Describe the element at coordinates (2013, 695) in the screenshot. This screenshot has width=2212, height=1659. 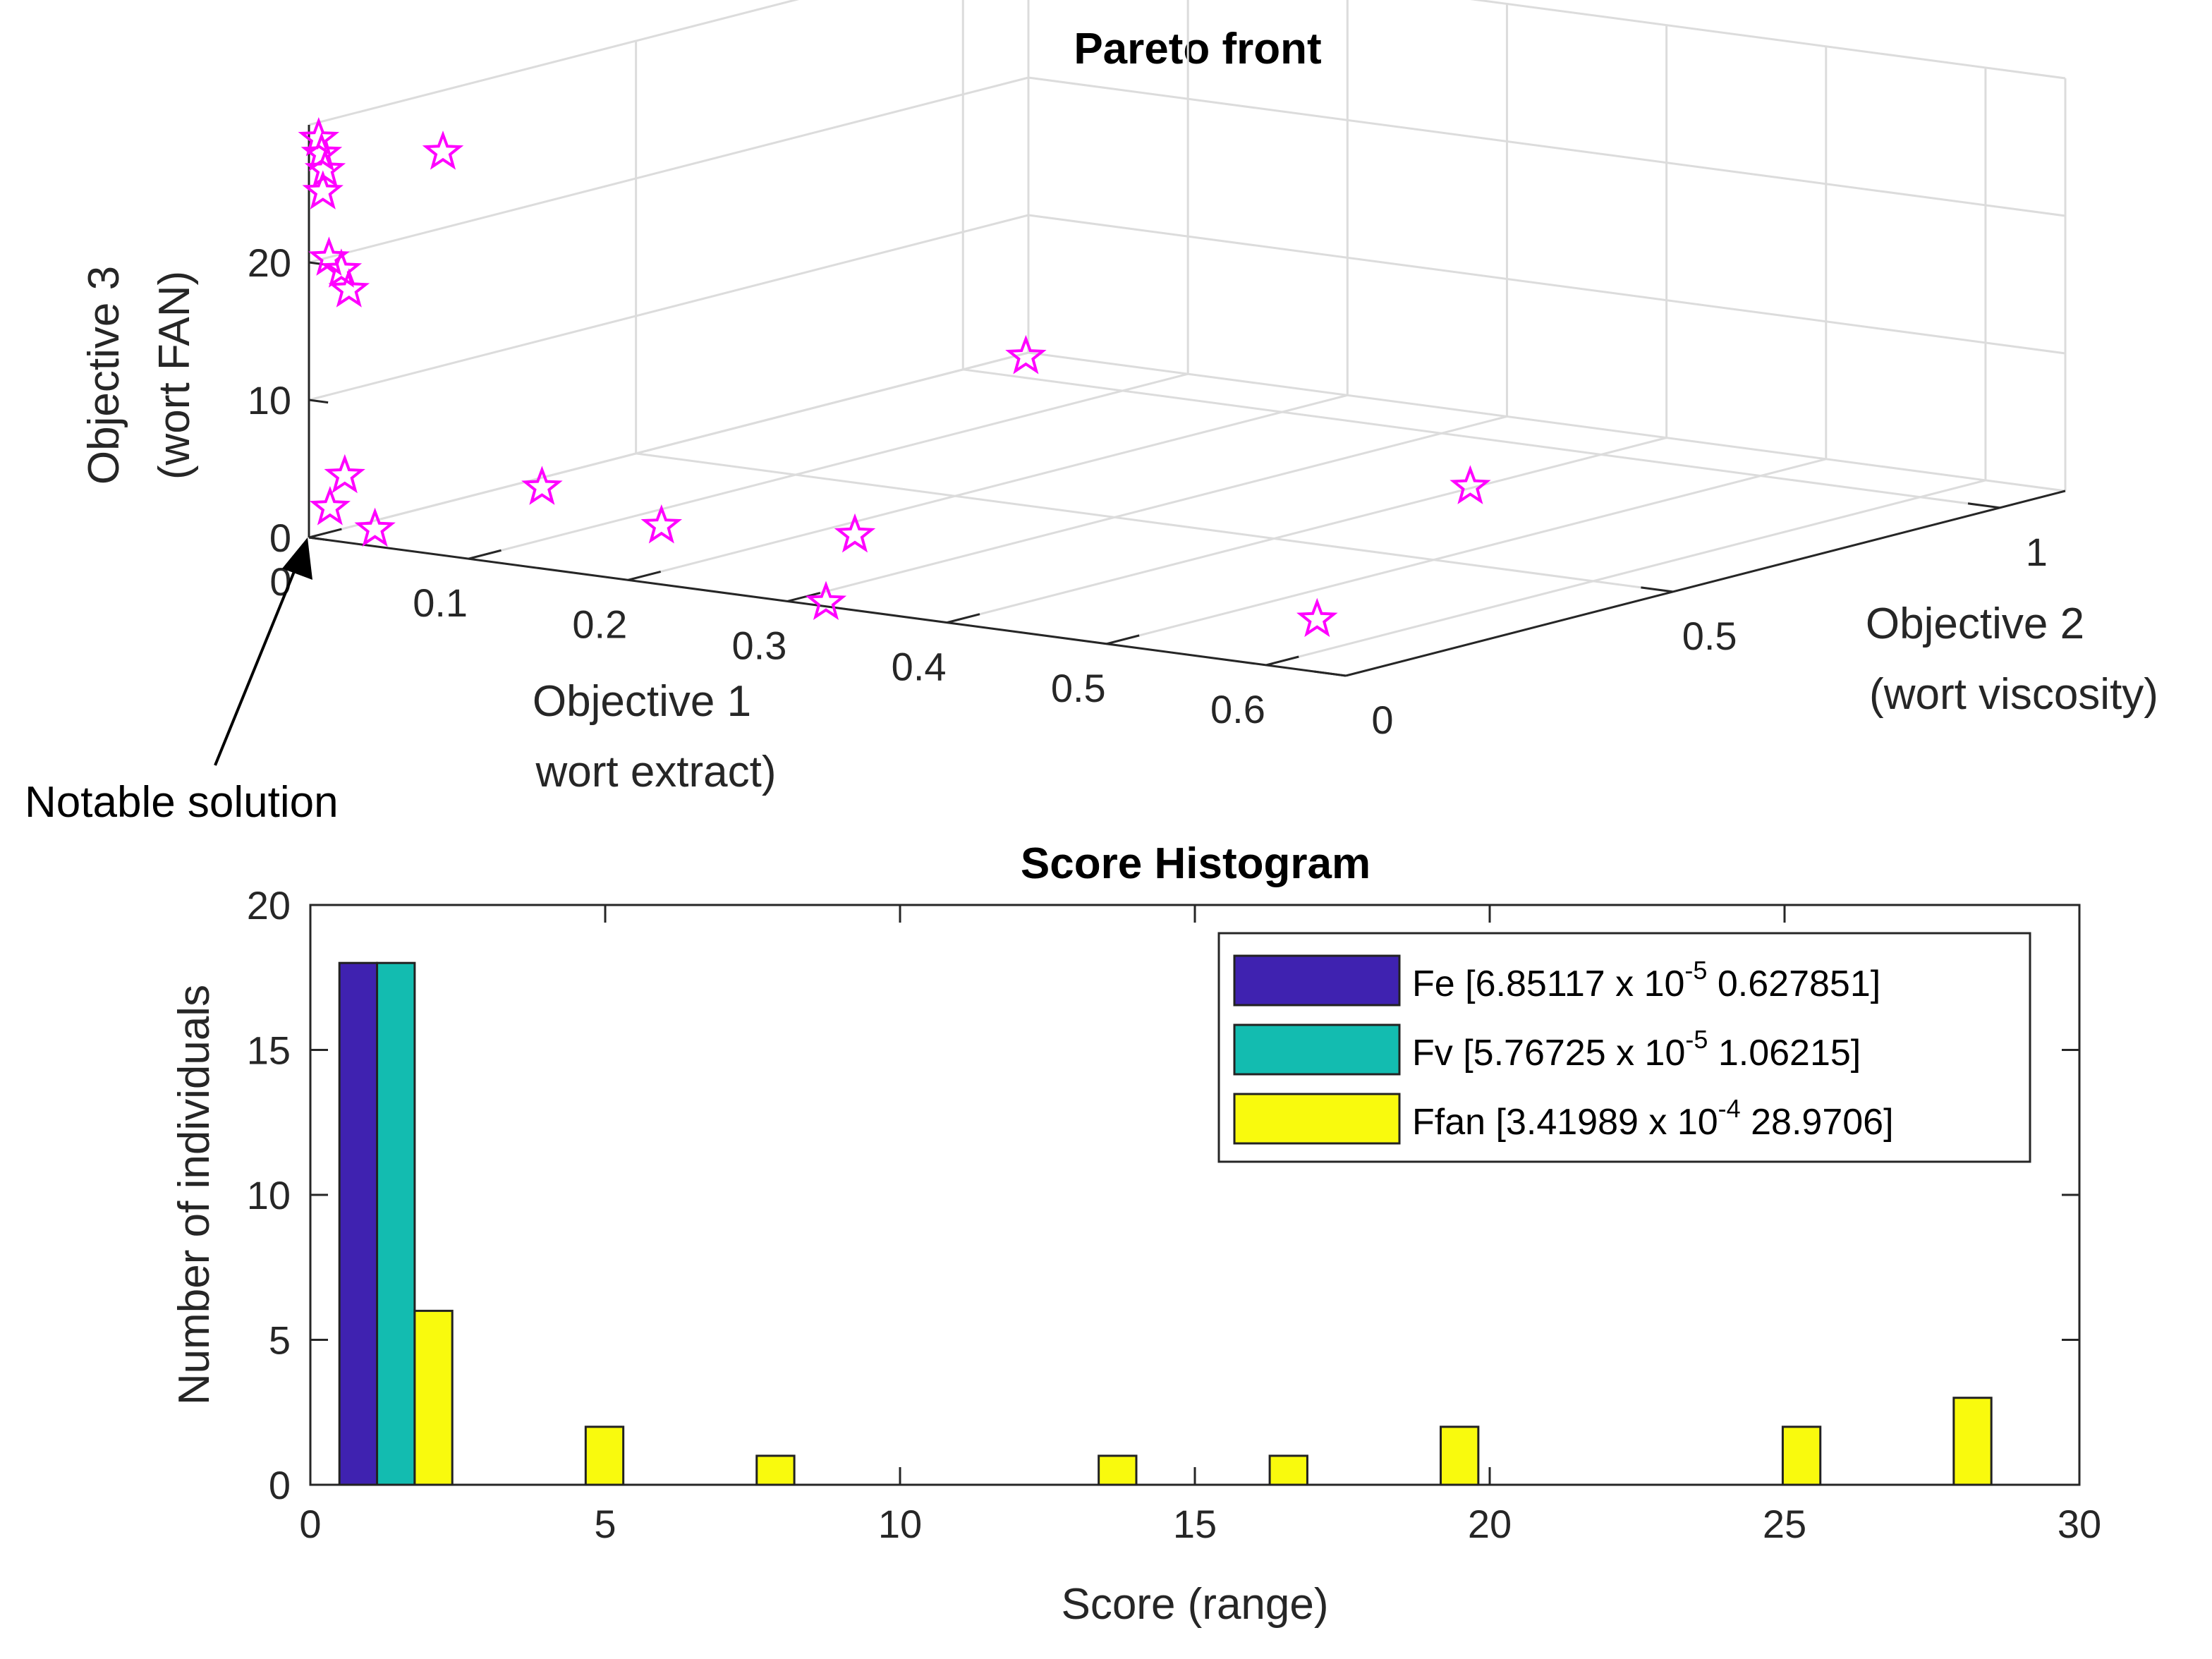
I see `pareto-ylabel-line2: (wort viscosity)` at that location.